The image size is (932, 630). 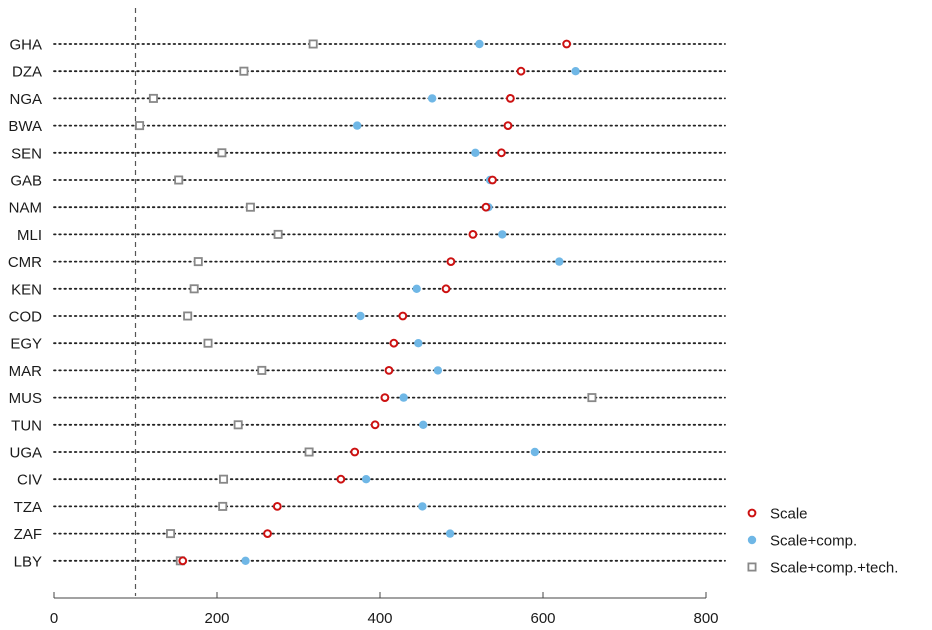 What do you see at coordinates (542, 618) in the screenshot?
I see `x-tick-label: 600` at bounding box center [542, 618].